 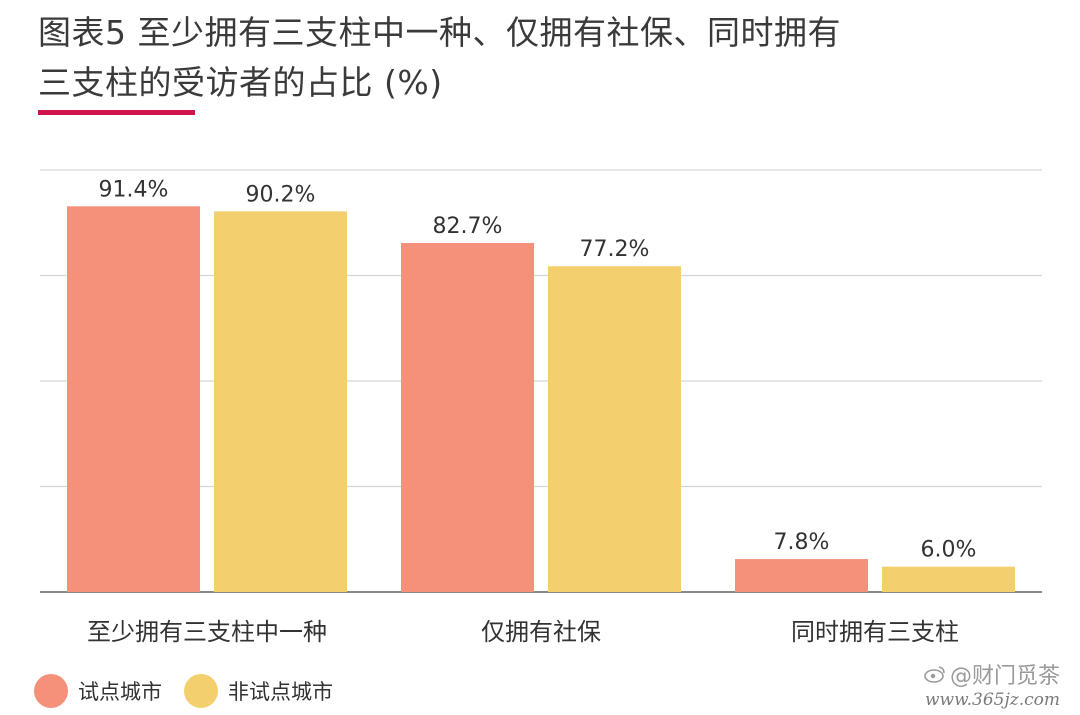 I want to click on legend: 试点城市 非试点城市, so click(x=194, y=691).